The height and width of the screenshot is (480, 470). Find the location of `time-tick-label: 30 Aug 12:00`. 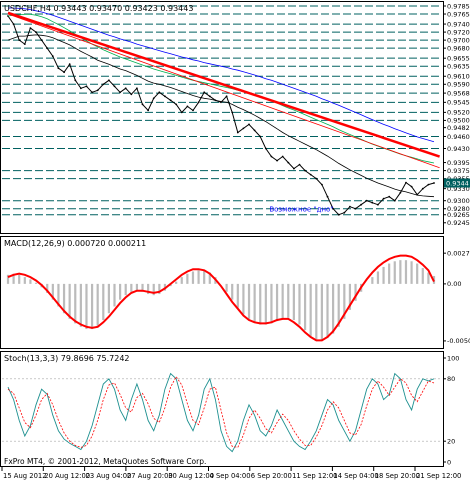

time-tick-label: 30 Aug 12:00 is located at coordinates (191, 476).